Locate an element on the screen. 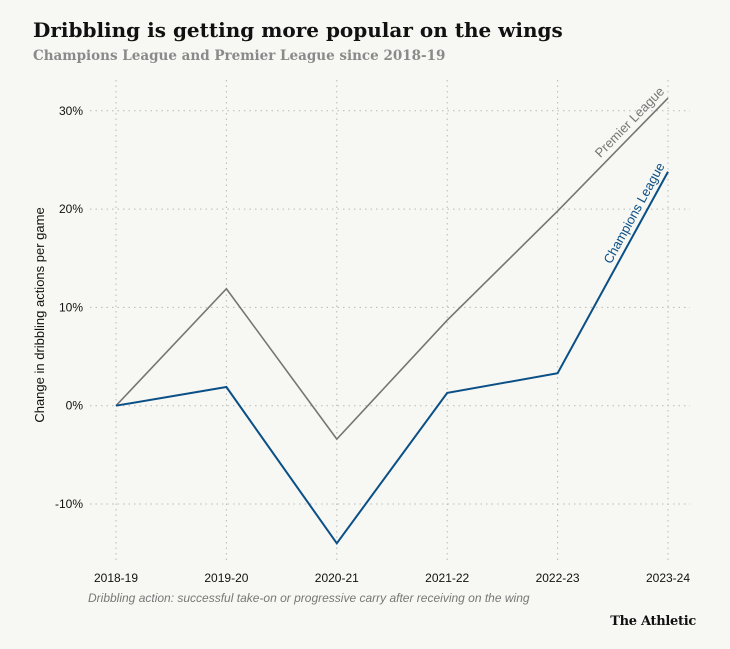 Image resolution: width=730 pixels, height=649 pixels. y-axis-label: Change in dribbling actions per game is located at coordinates (39, 314).